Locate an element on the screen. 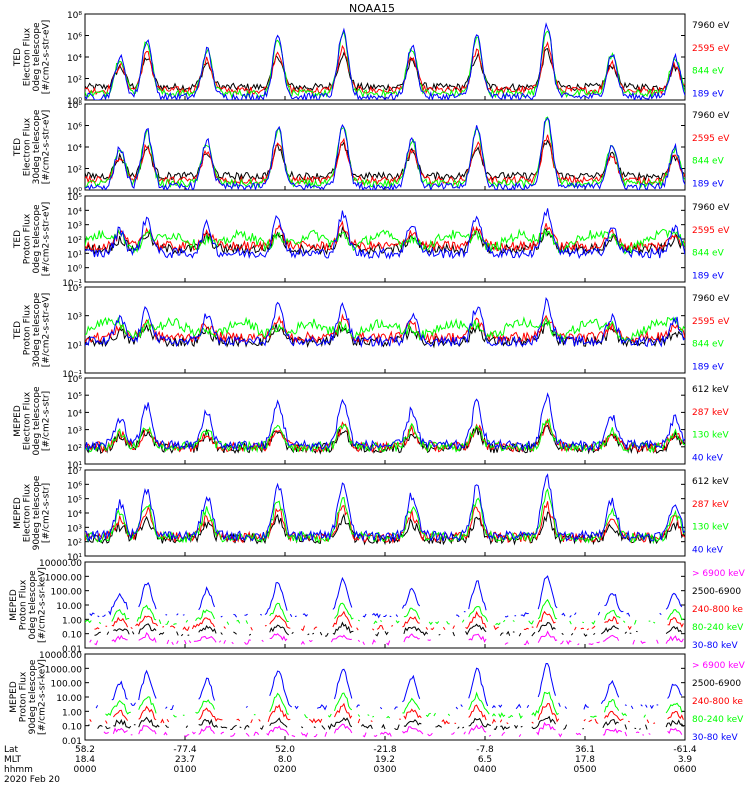 The height and width of the screenshot is (800, 750). x-tick-label: 0600 is located at coordinates (685, 770).